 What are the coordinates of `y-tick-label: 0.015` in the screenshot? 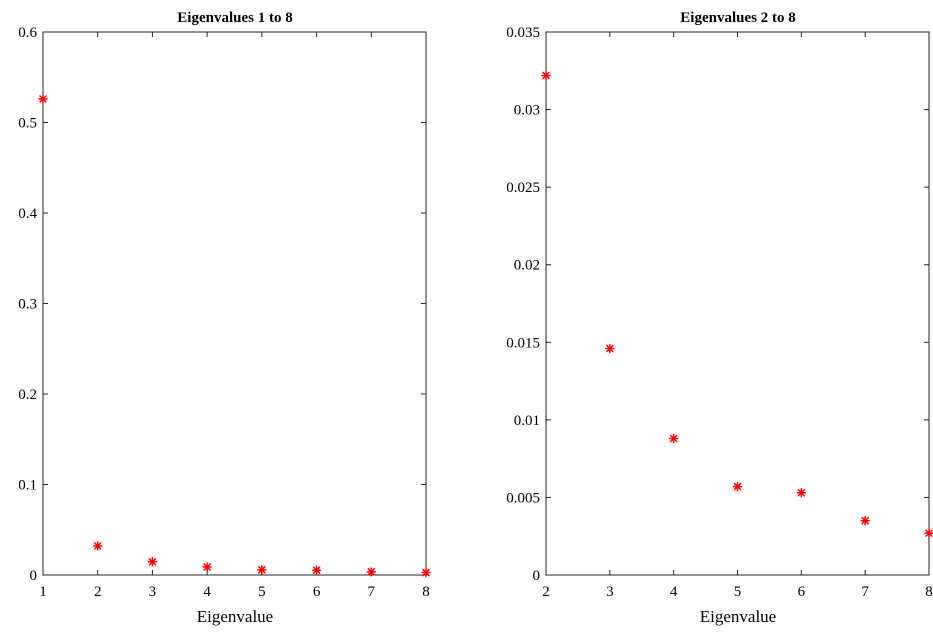 It's located at (523, 343).